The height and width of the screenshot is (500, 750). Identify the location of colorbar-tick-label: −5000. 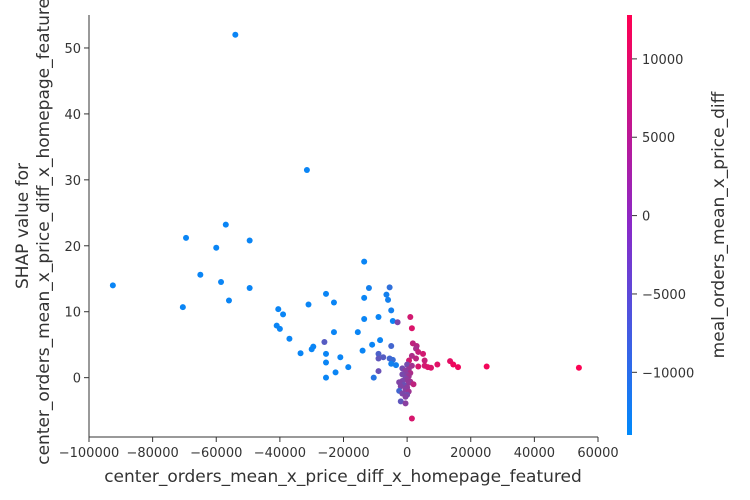
(664, 295).